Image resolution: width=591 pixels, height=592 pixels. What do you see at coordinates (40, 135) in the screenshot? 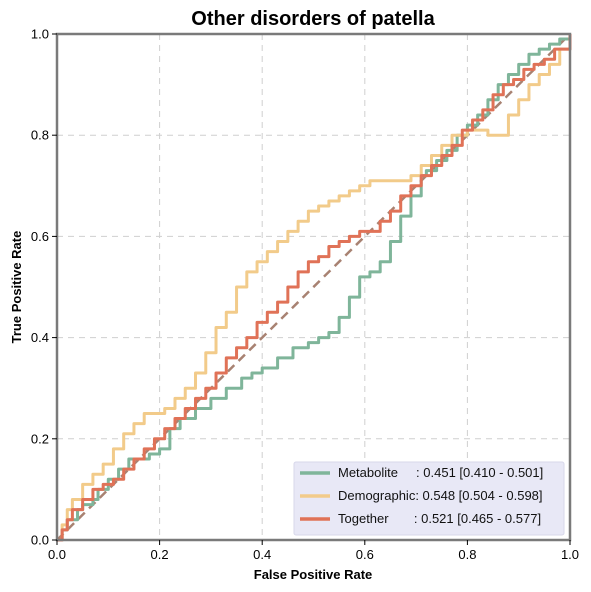
I see `y-tick-label-4: 0.8` at bounding box center [40, 135].